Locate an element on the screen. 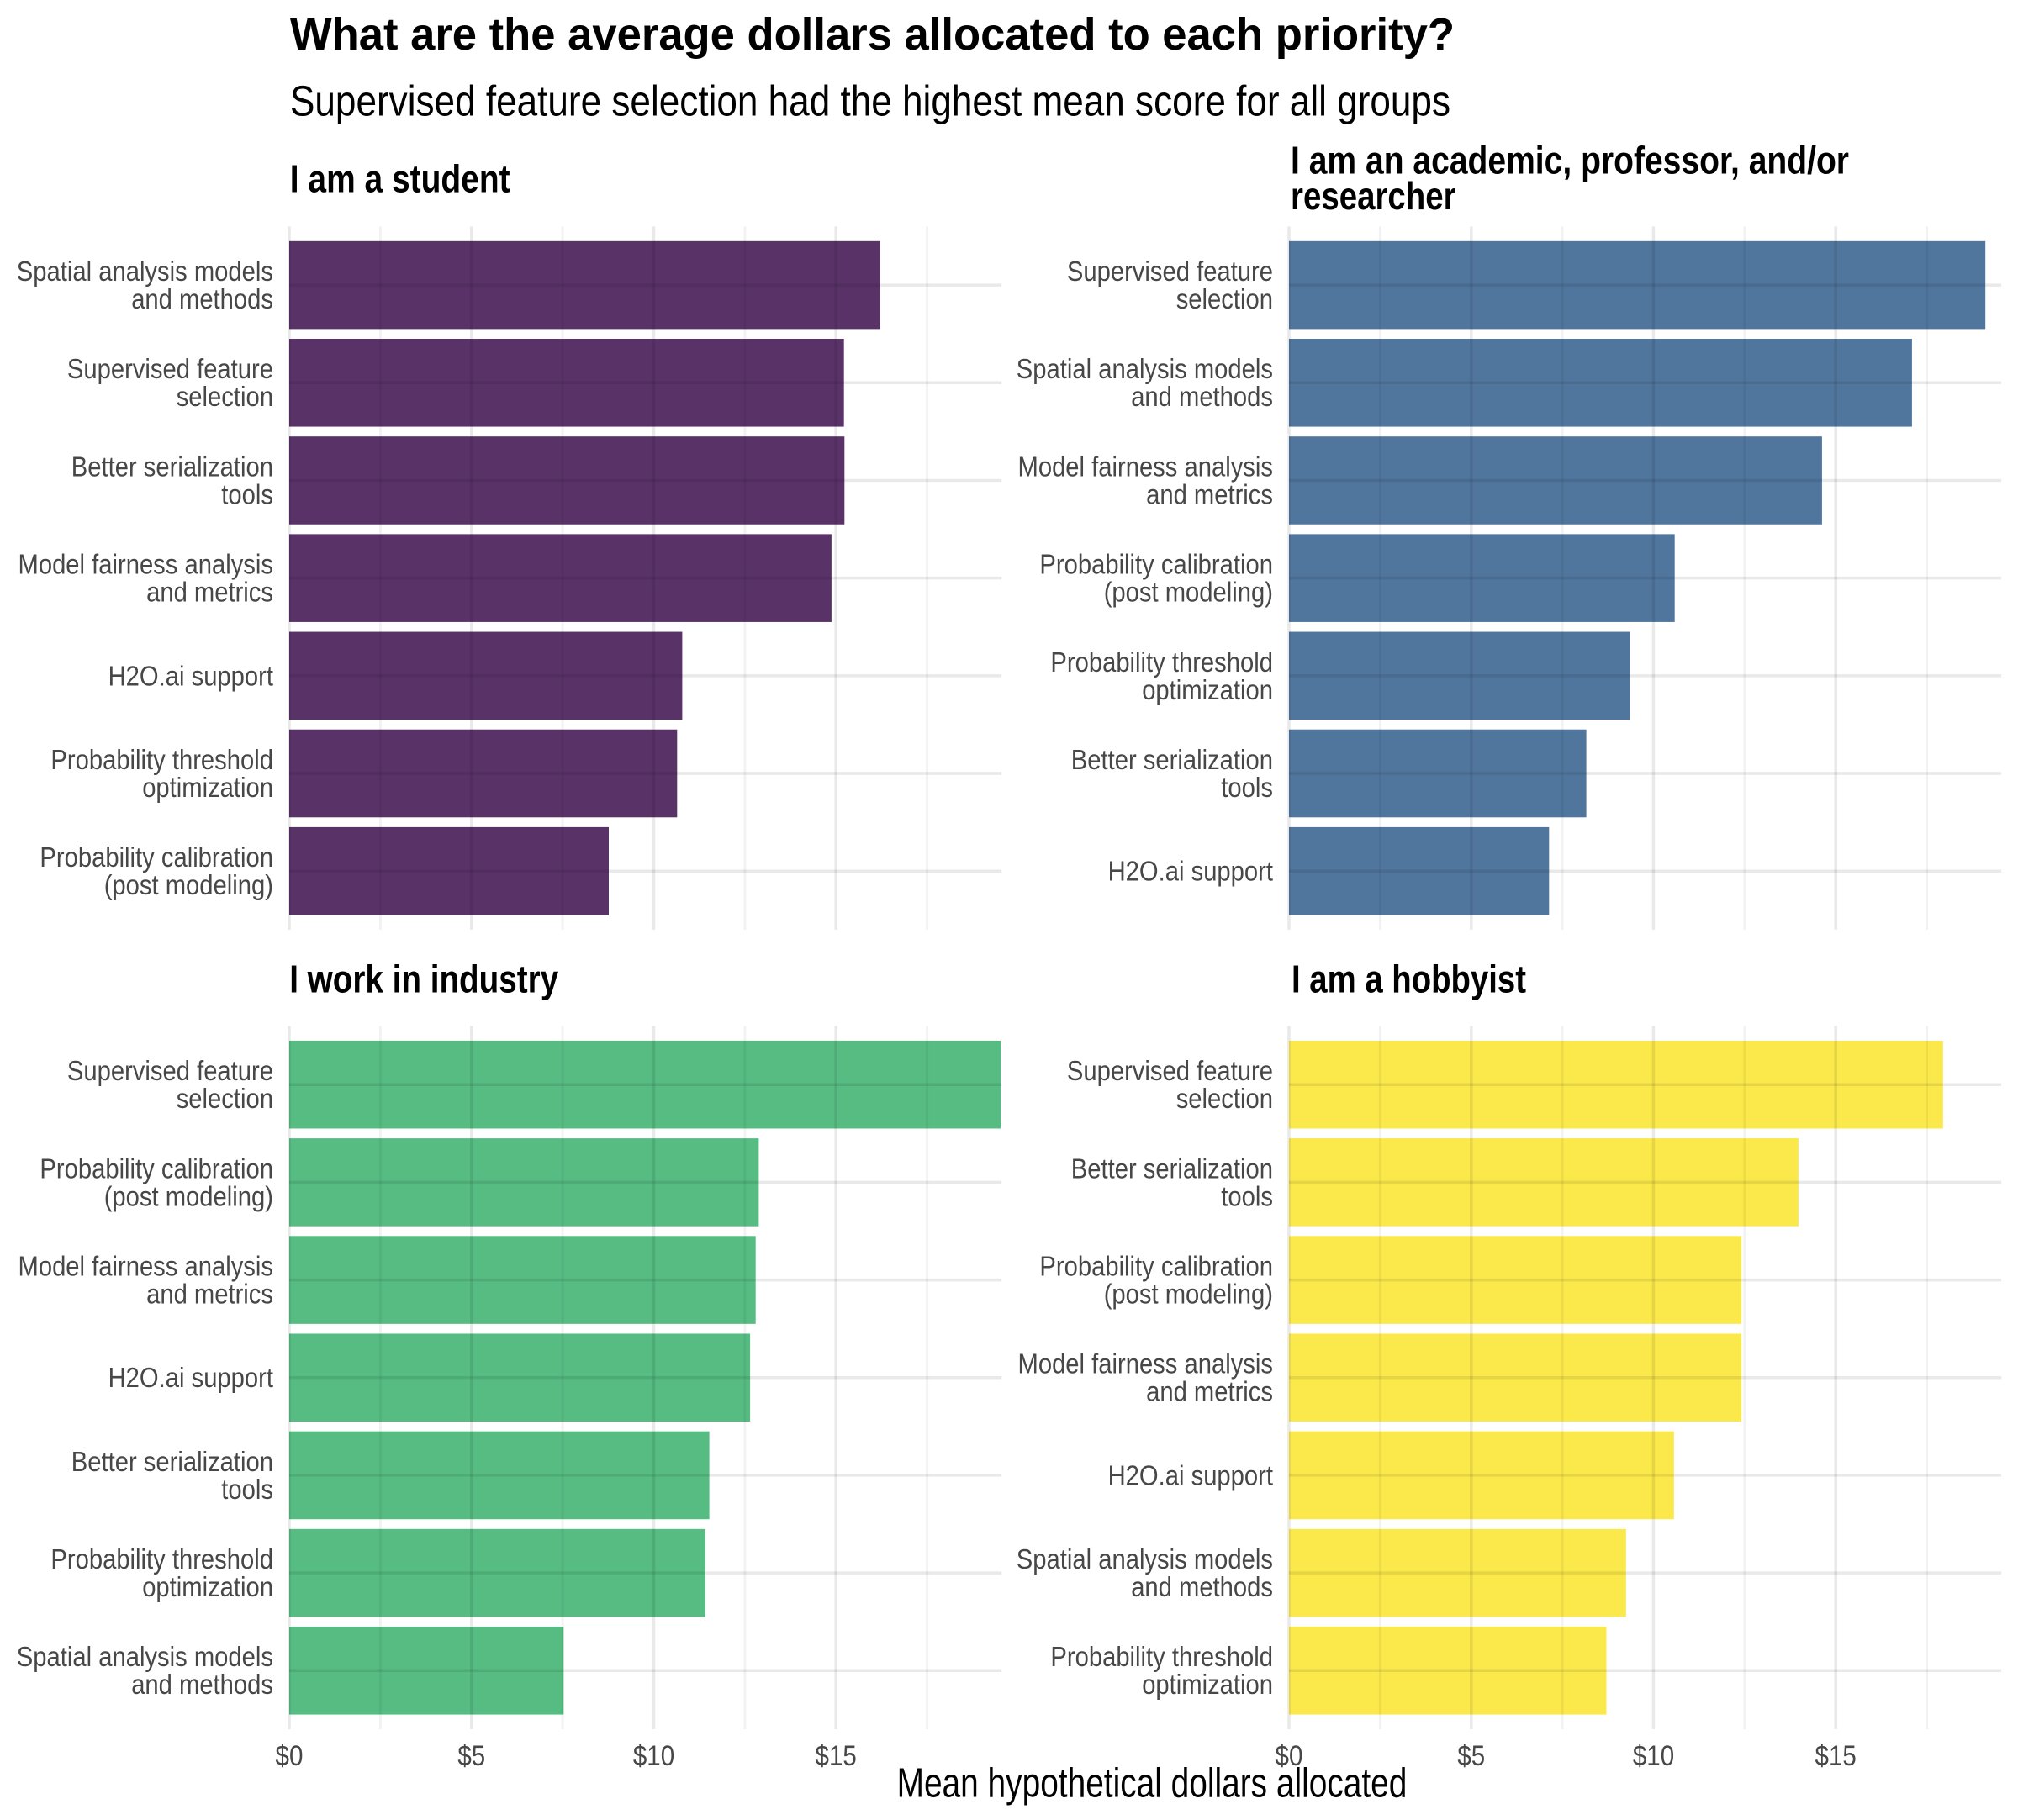  svg-text: I work in industry is located at coordinates (423, 979).